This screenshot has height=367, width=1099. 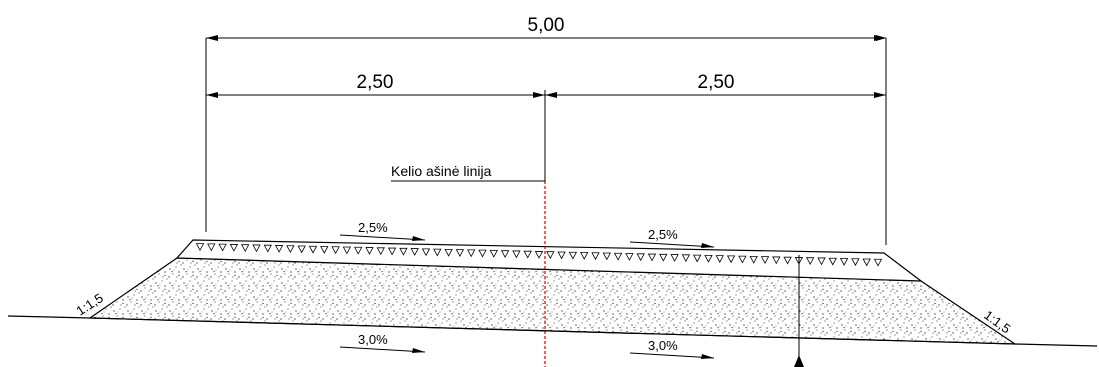 I want to click on bottom-slope-right-arrow, so click(x=672, y=355).